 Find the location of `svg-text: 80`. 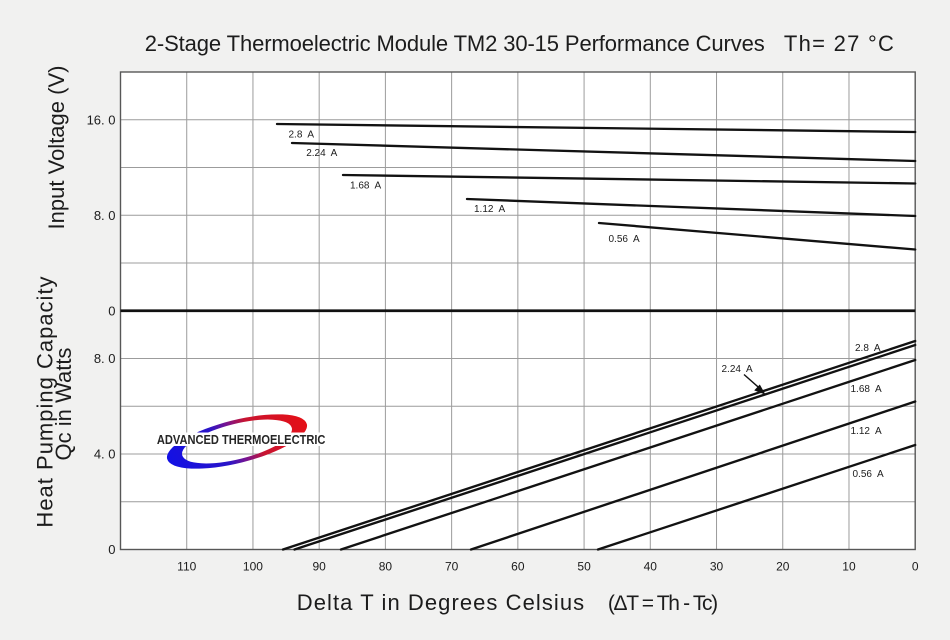

svg-text: 80 is located at coordinates (386, 567).